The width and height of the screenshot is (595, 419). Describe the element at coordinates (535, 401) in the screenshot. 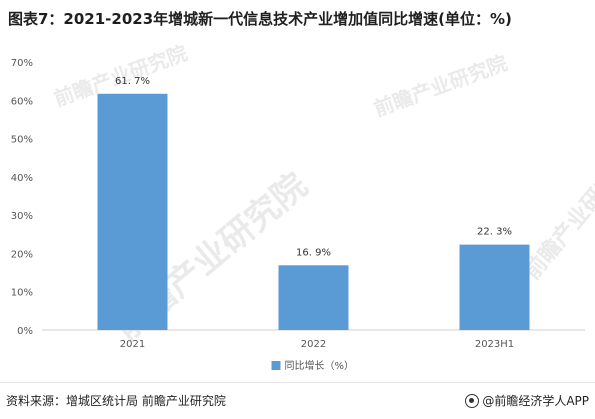

I see `brand-label: @前瞻经济学人APP` at that location.